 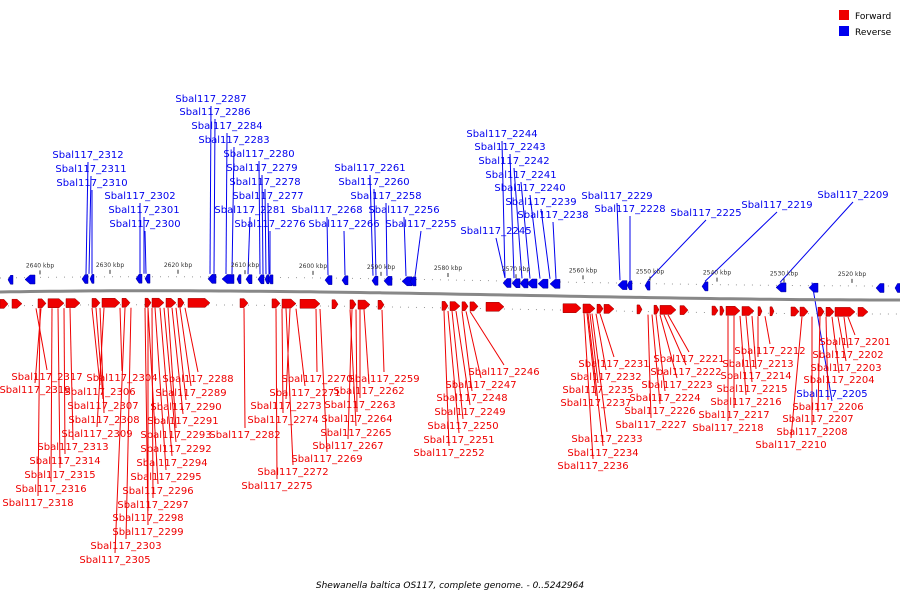 I want to click on gene-label: Sbal117_2241, so click(x=520, y=175).